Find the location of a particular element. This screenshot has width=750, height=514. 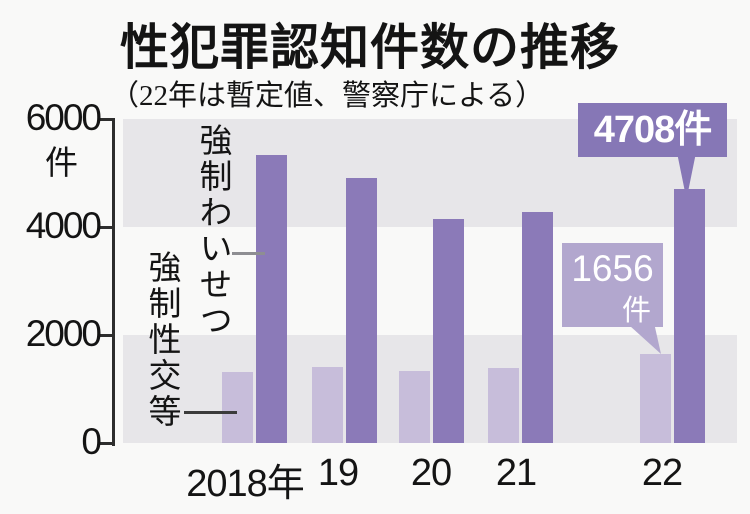

y-tick-label: 2000 is located at coordinates (63, 334).